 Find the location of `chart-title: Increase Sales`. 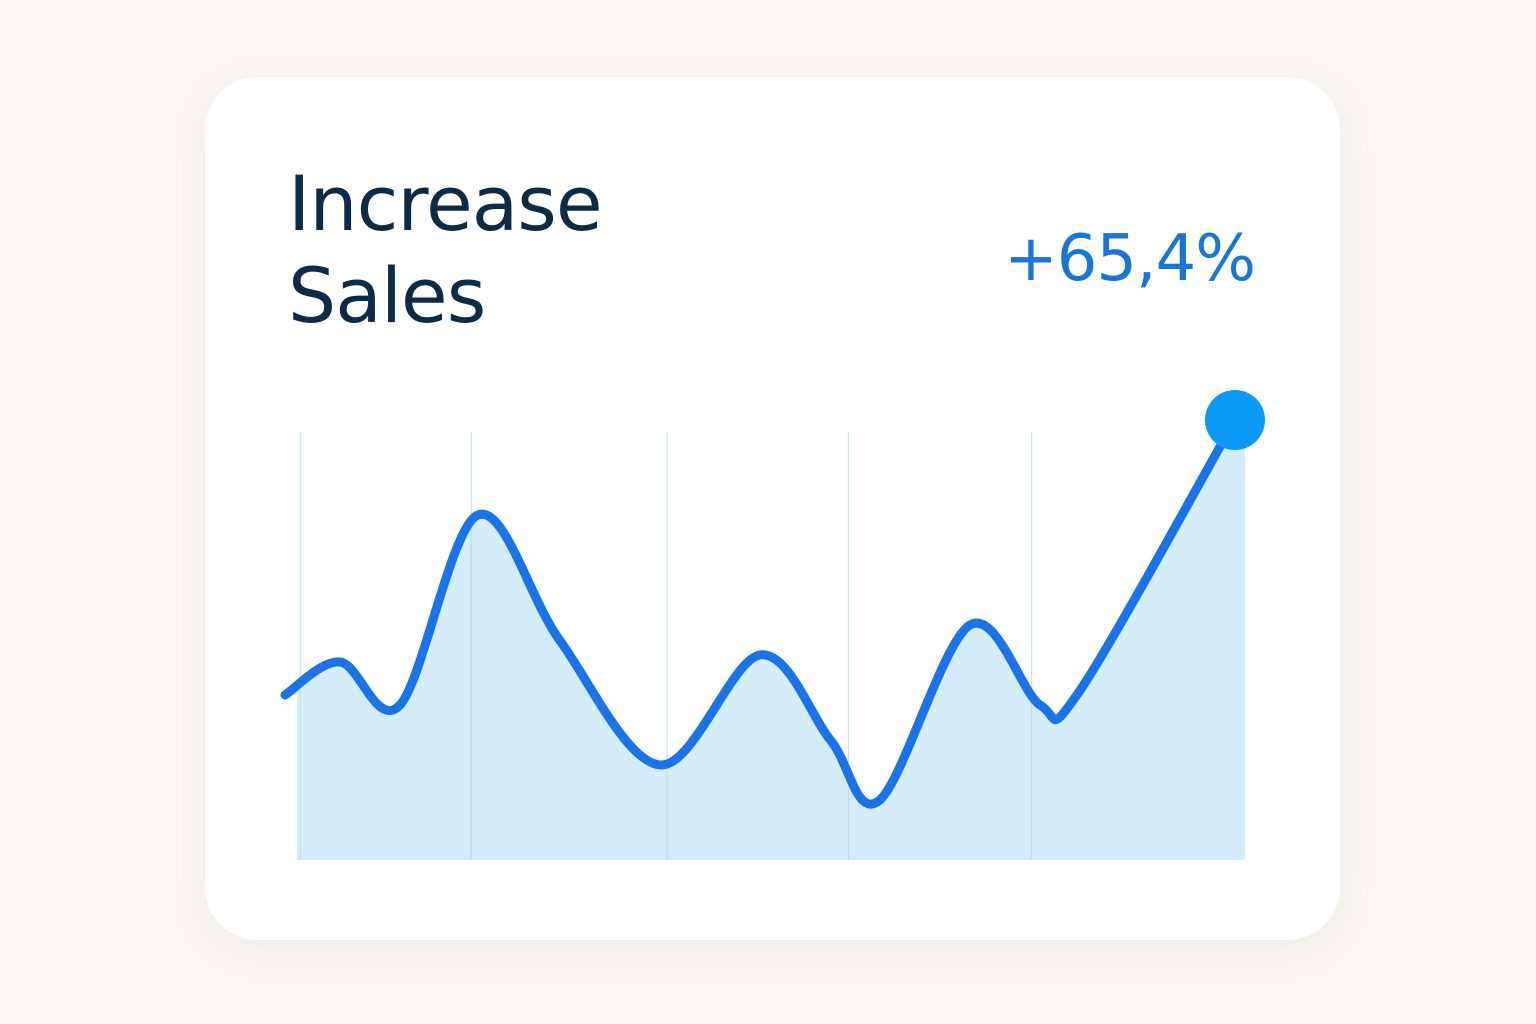

chart-title: Increase Sales is located at coordinates (445, 249).